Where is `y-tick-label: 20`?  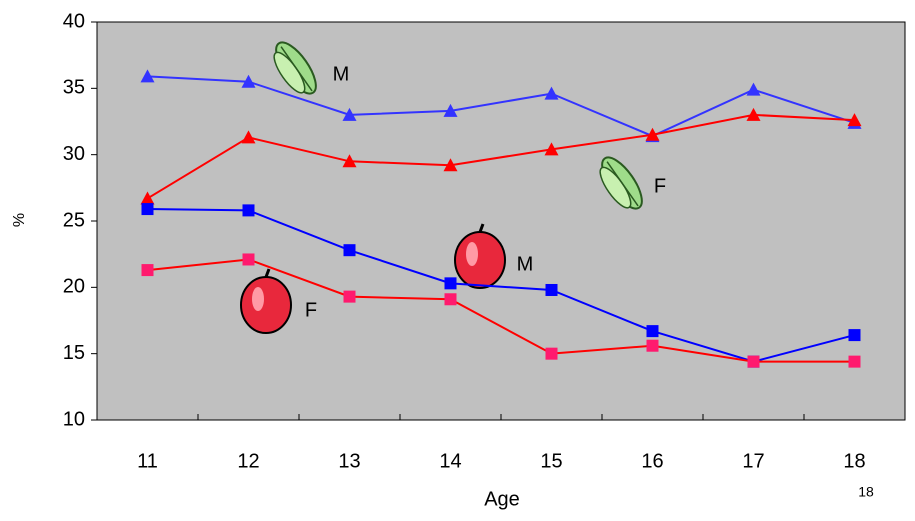 y-tick-label: 20 is located at coordinates (74, 287).